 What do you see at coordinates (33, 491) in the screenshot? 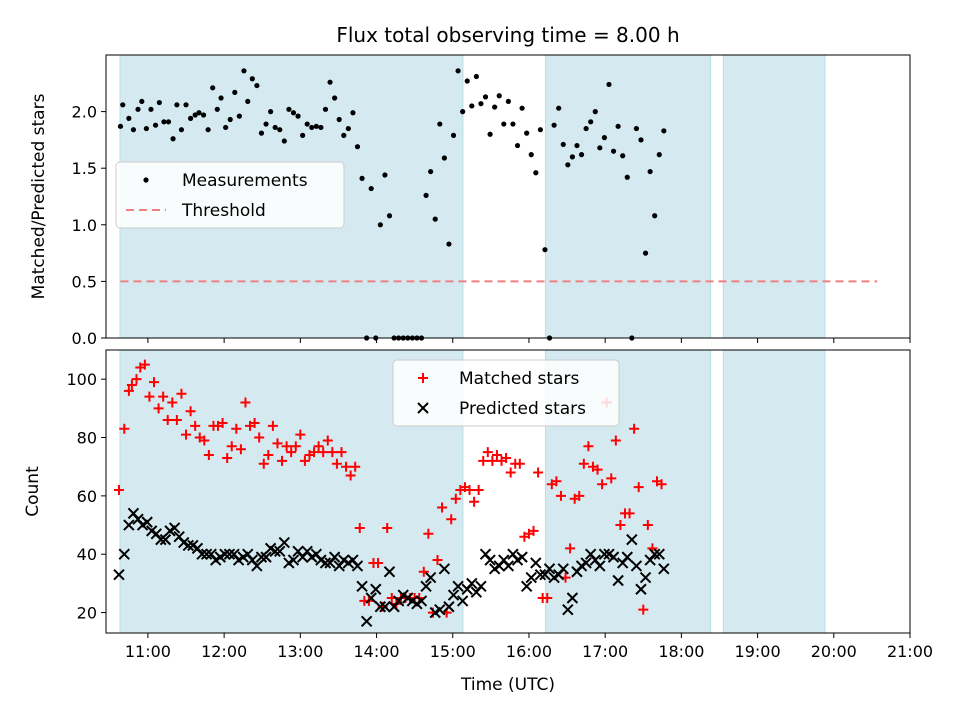
I see `y-axis-label: Count` at bounding box center [33, 491].